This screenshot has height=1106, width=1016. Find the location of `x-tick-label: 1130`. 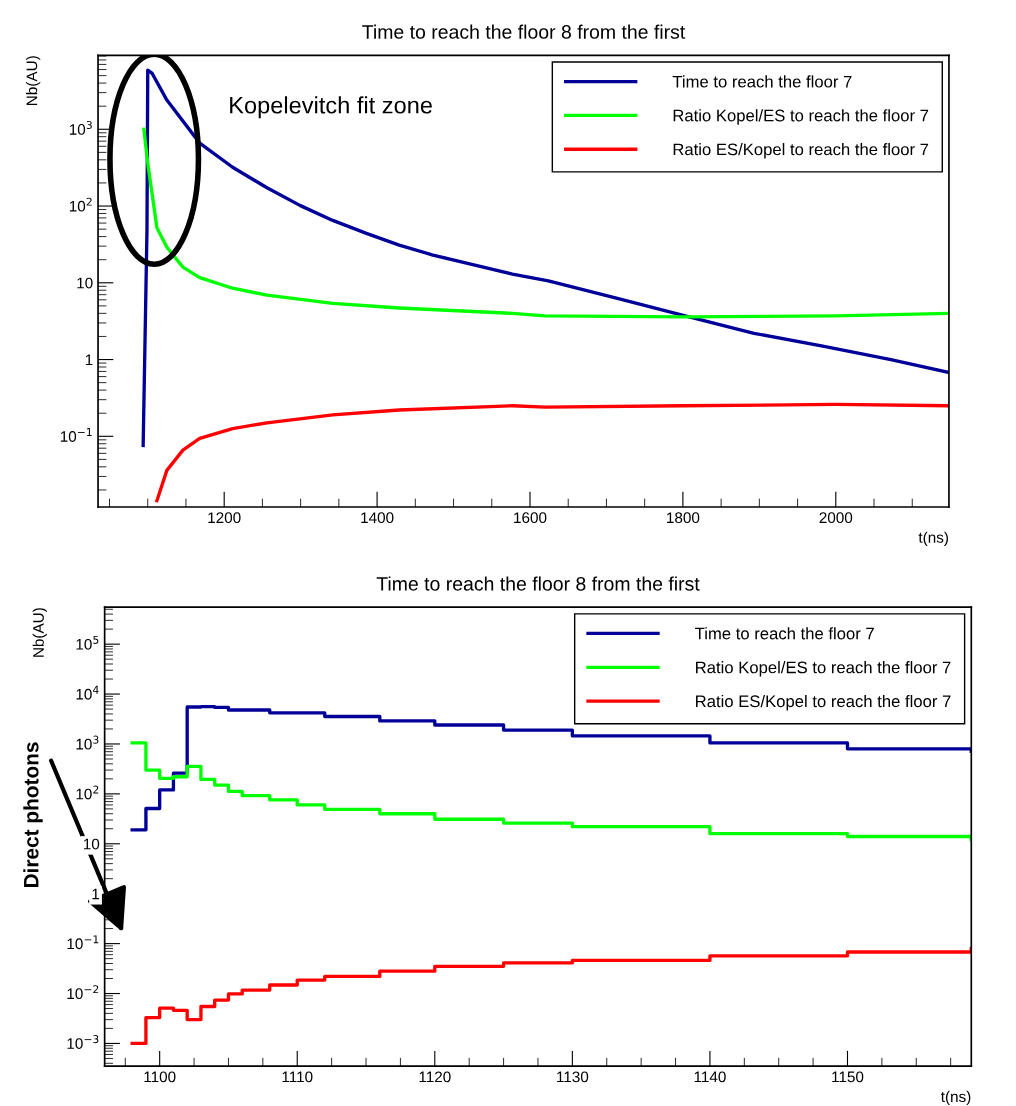

x-tick-label: 1130 is located at coordinates (573, 1077).